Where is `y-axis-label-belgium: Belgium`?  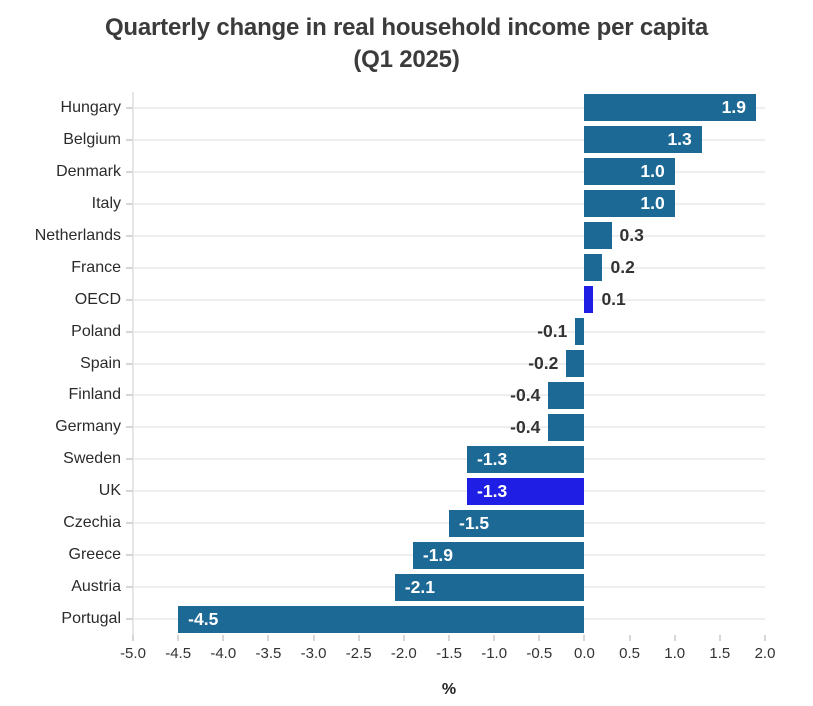 y-axis-label-belgium: Belgium is located at coordinates (92, 139).